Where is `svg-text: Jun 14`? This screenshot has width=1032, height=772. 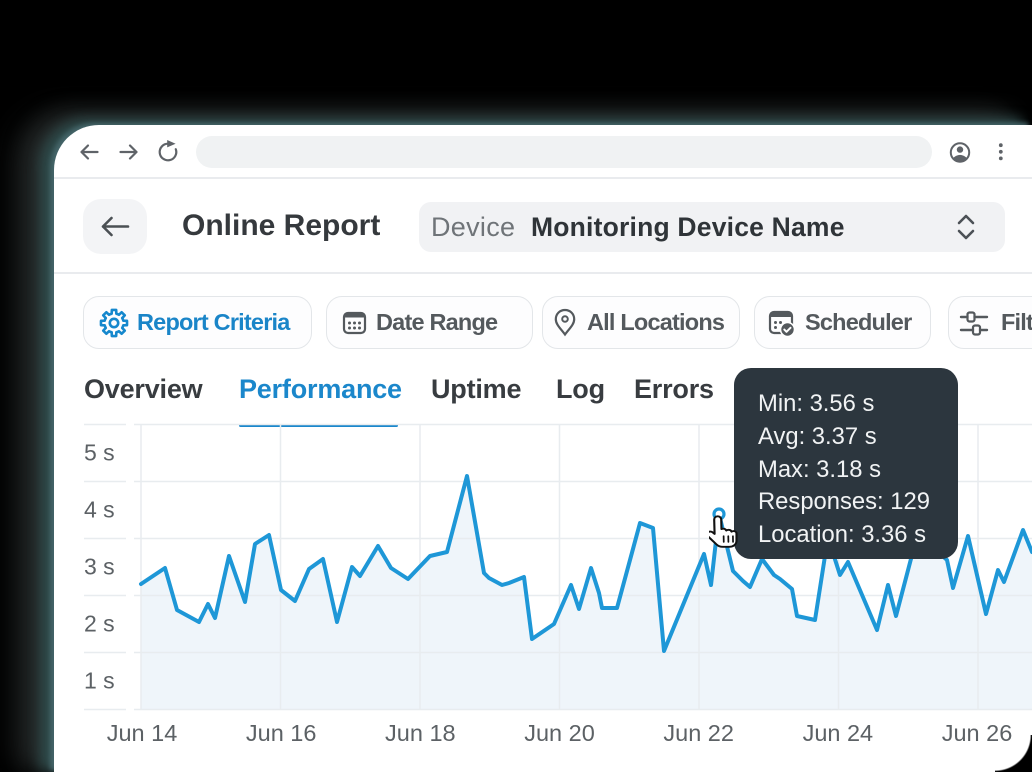
svg-text: Jun 14 is located at coordinates (142, 733).